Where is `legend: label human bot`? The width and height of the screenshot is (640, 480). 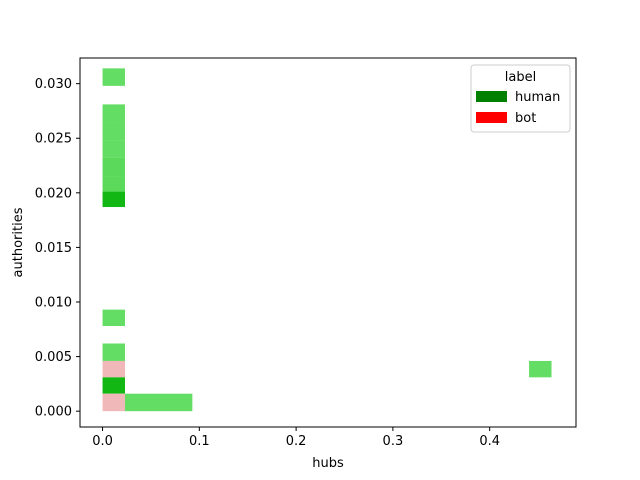
legend: label human bot is located at coordinates (520, 98).